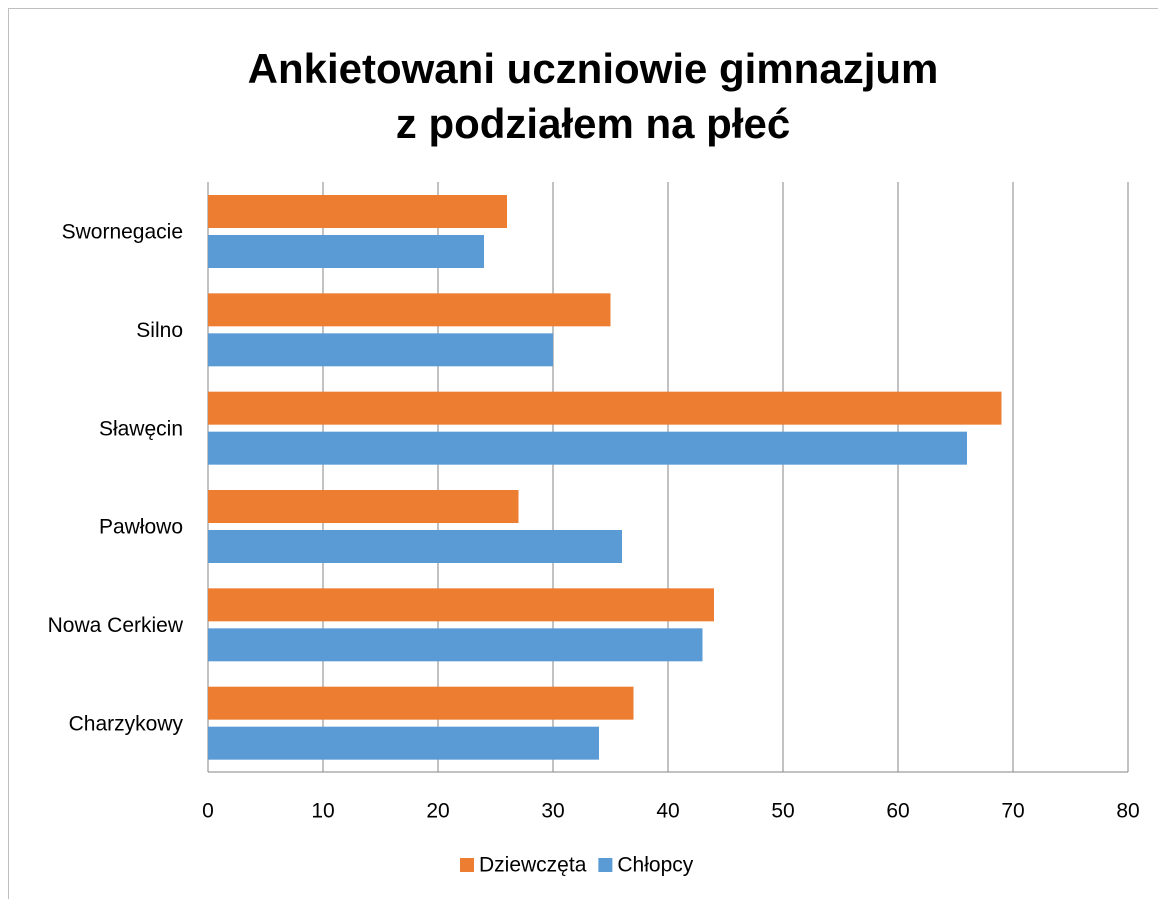 The width and height of the screenshot is (1158, 899). What do you see at coordinates (593, 68) in the screenshot?
I see `chart-title: Ankietowani uczniowie gimnazjum` at bounding box center [593, 68].